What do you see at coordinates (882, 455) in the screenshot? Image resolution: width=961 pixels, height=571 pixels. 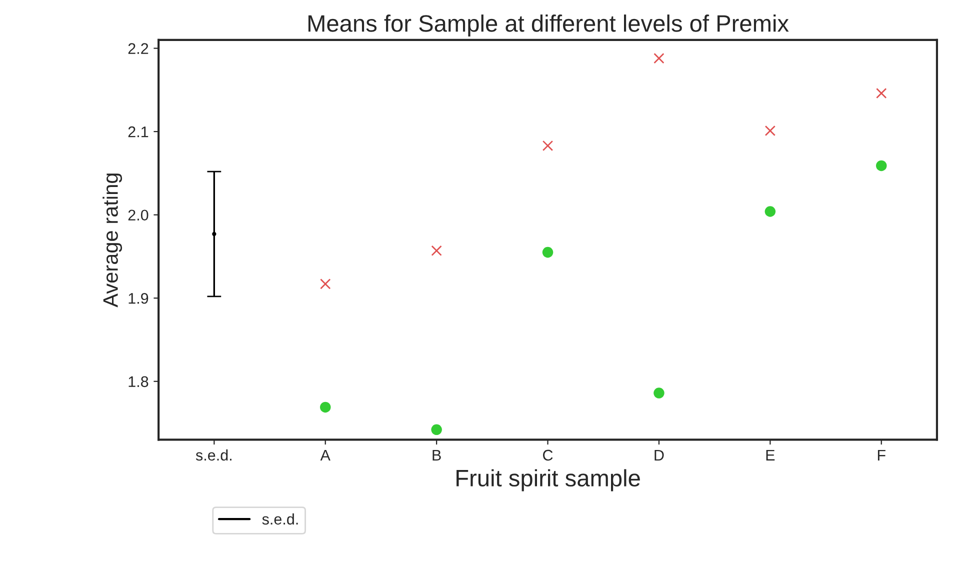 I see `x-tick-label: F` at bounding box center [882, 455].